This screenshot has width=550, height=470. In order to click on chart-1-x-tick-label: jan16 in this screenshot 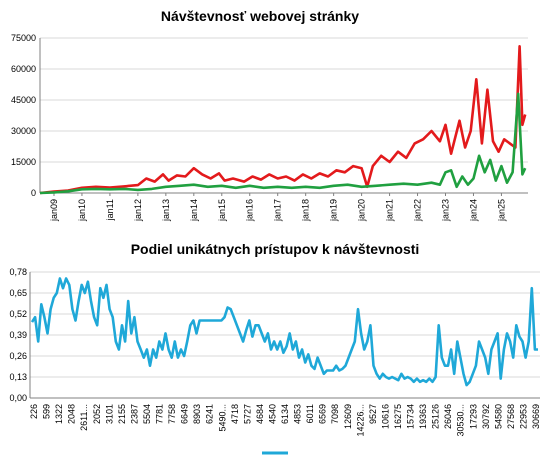, I will do `click(250, 210)`.